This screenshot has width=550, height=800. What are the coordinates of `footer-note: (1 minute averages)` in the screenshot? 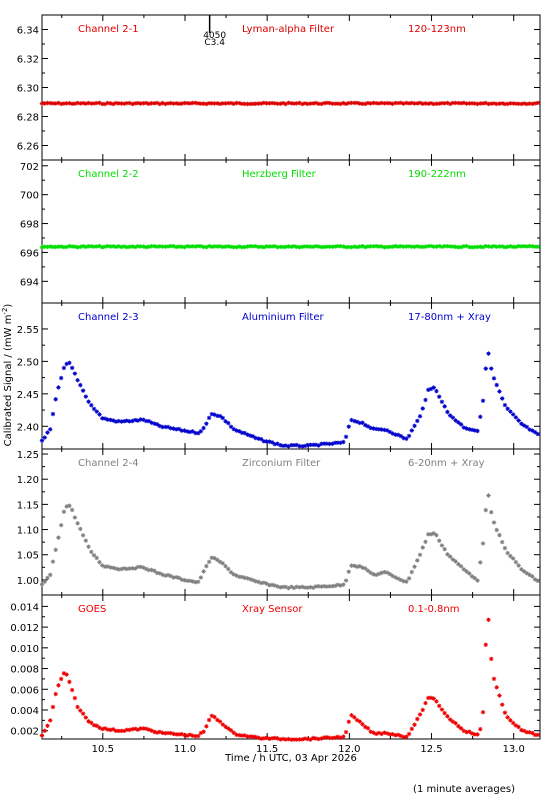 It's located at (464, 789).